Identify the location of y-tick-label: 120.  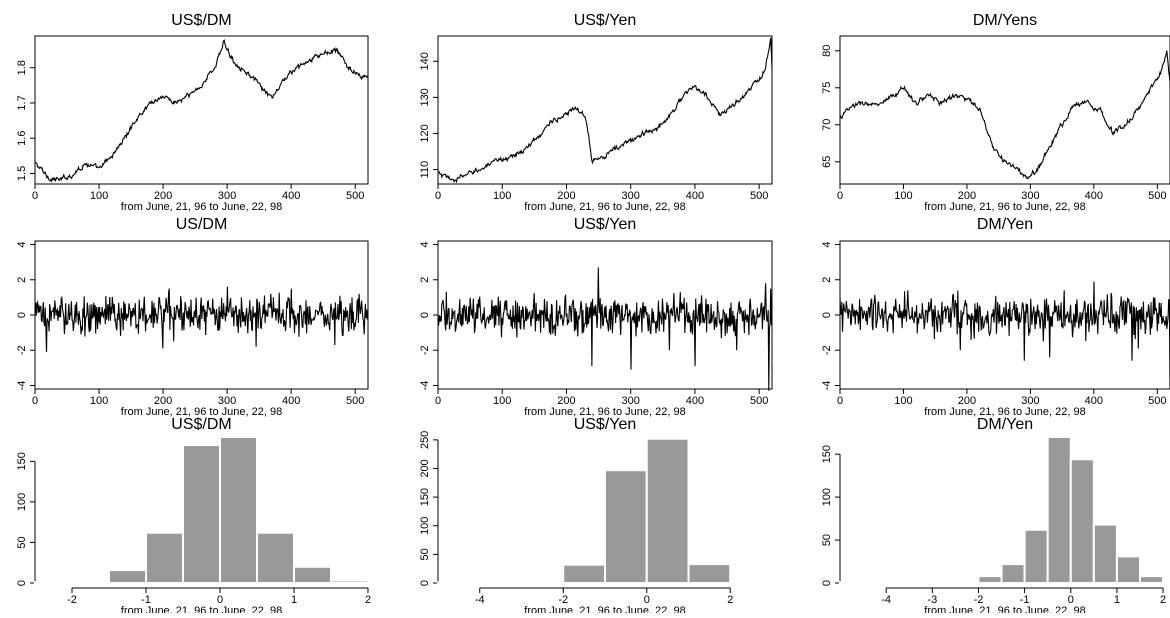
(425, 133).